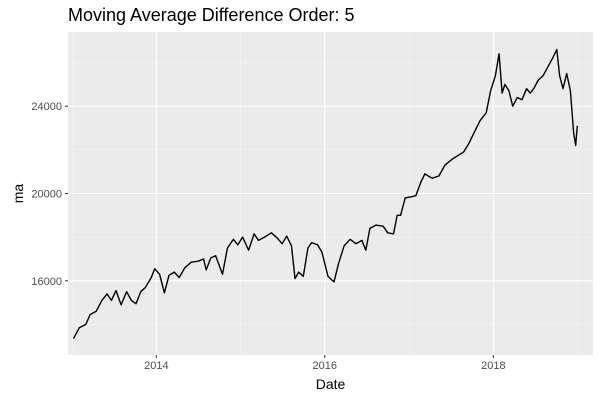  I want to click on x-tick-label: 2014, so click(156, 366).